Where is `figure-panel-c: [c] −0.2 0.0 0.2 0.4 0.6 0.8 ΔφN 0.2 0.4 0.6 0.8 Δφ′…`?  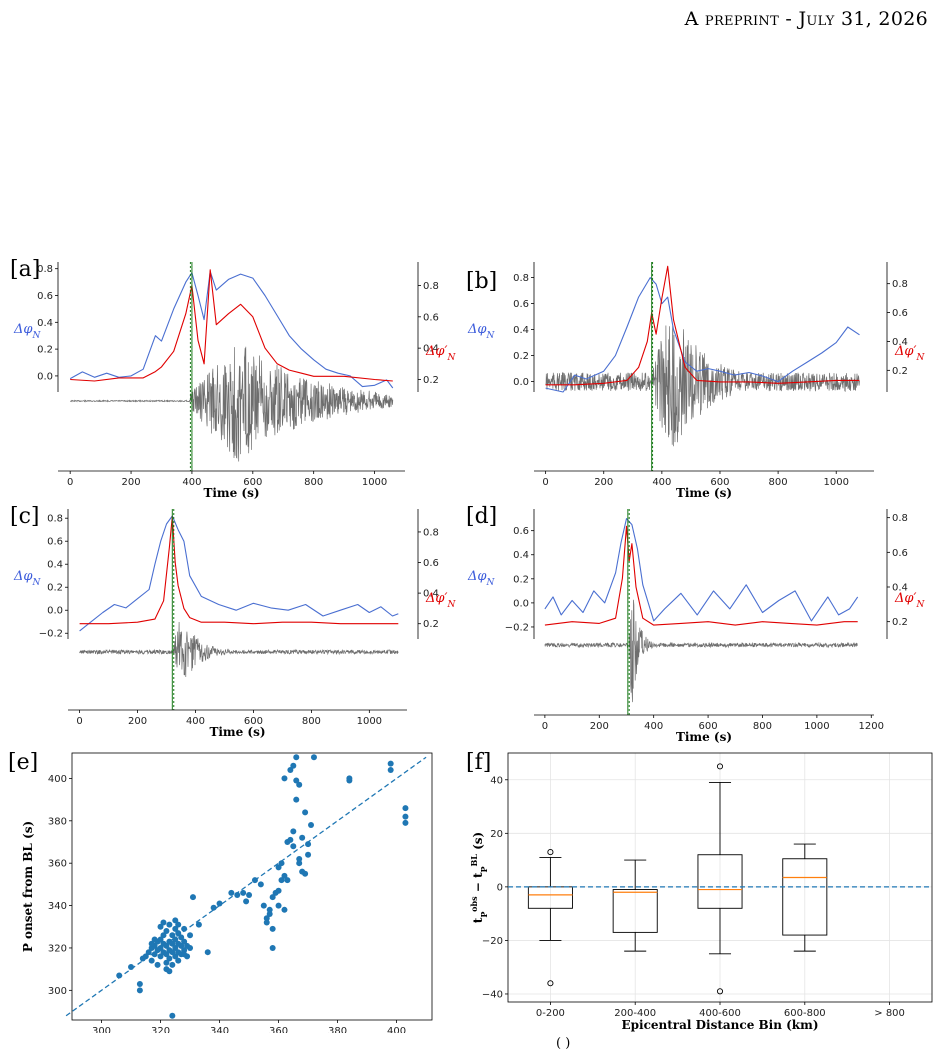 figure-panel-c: [c] −0.2 0.0 0.2 0.4 0.6 0.8 ΔφN 0.2 0.4 0.6 0.8 Δφ′… is located at coordinates (235, 622).